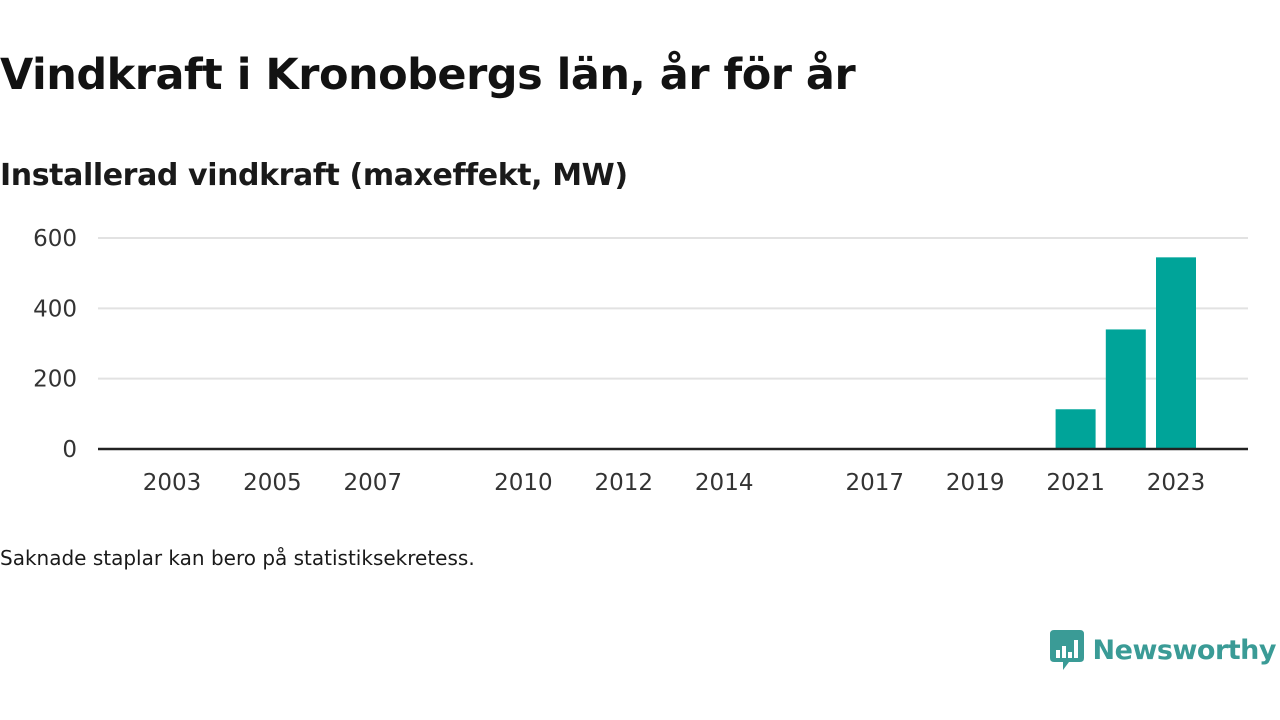 Image resolution: width=1280 pixels, height=720 pixels. Describe the element at coordinates (975, 483) in the screenshot. I see `x-tick-label: 2019` at that location.